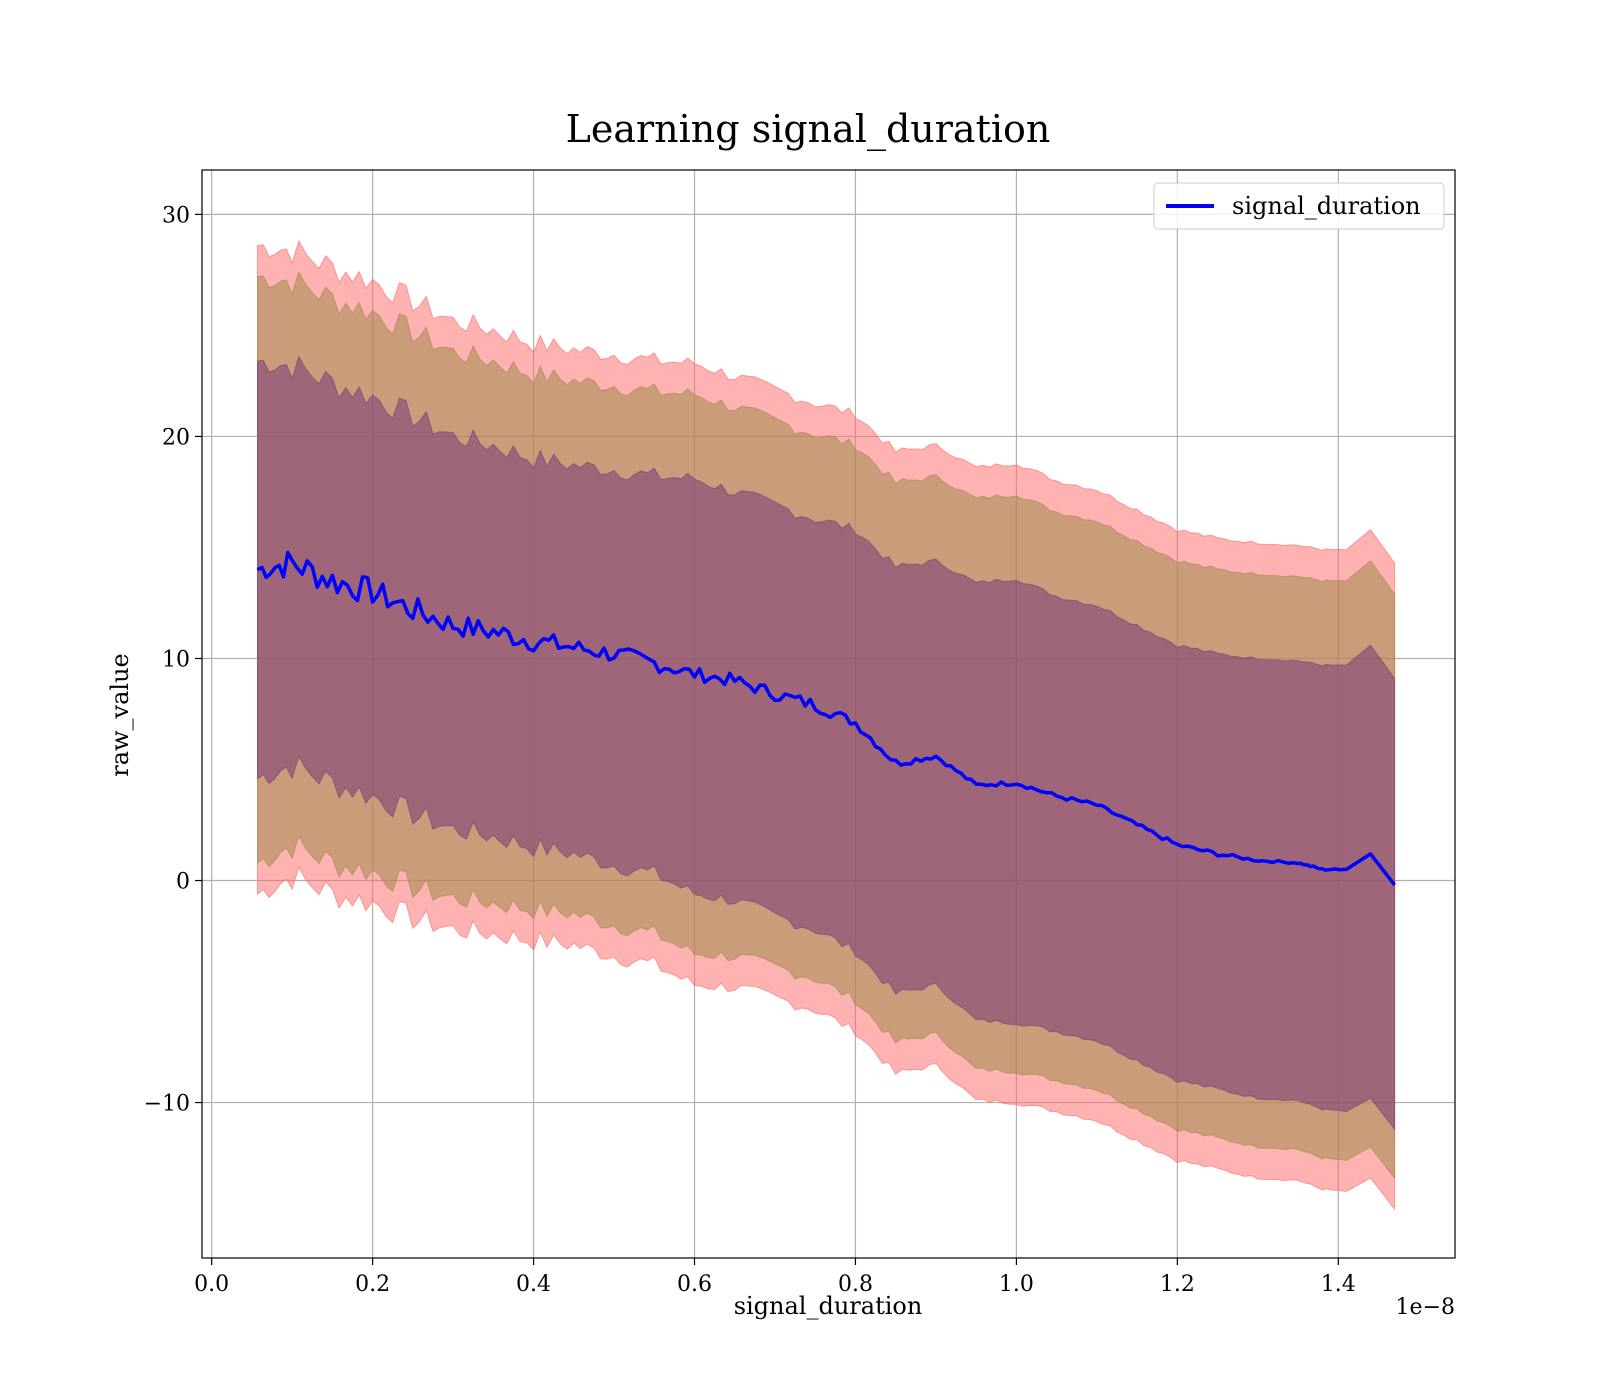  What do you see at coordinates (1425, 1307) in the screenshot?
I see `x-scale-offset-label: 1e−8` at bounding box center [1425, 1307].